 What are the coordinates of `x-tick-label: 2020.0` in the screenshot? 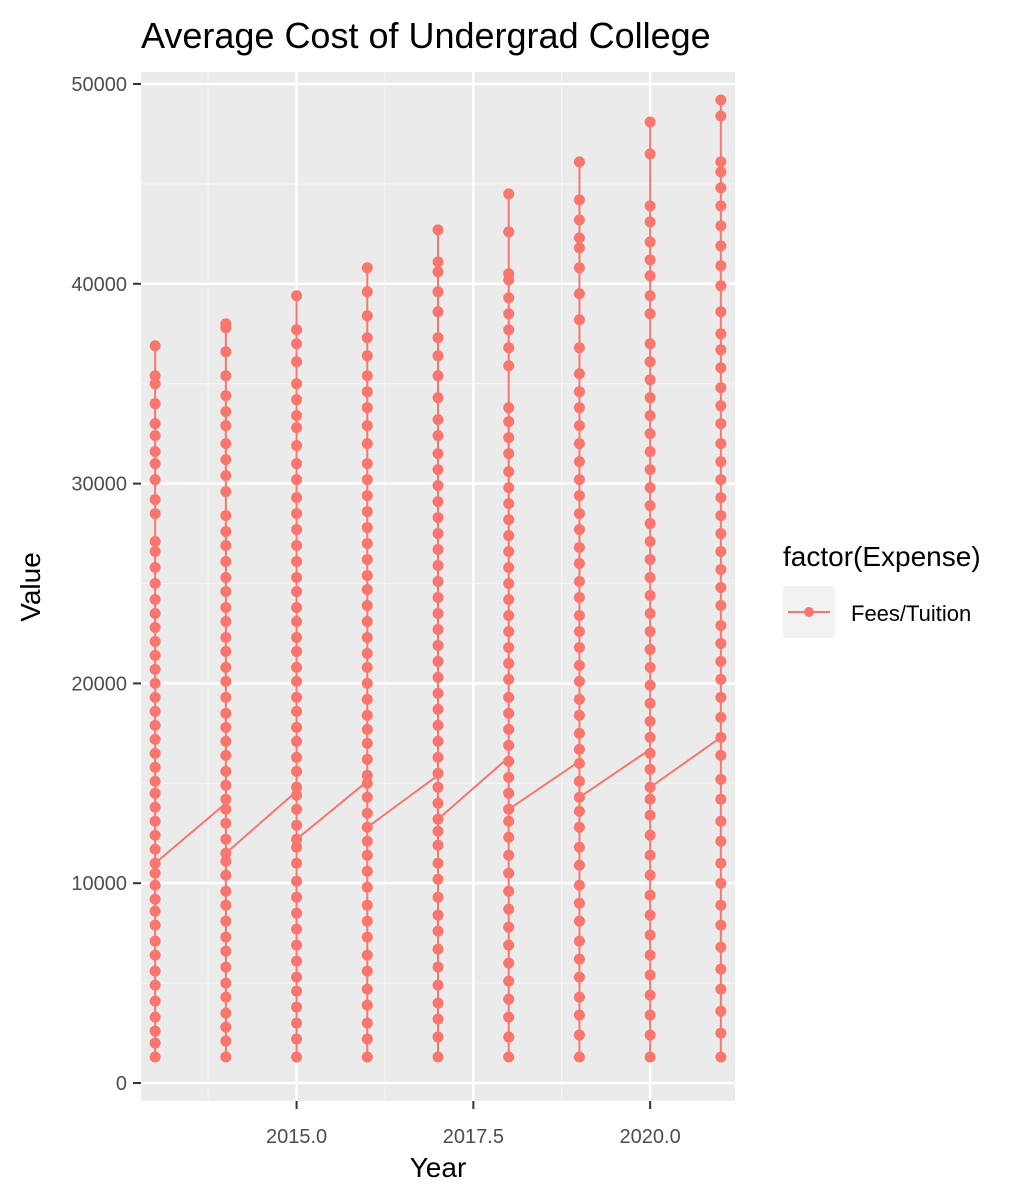 It's located at (650, 1137).